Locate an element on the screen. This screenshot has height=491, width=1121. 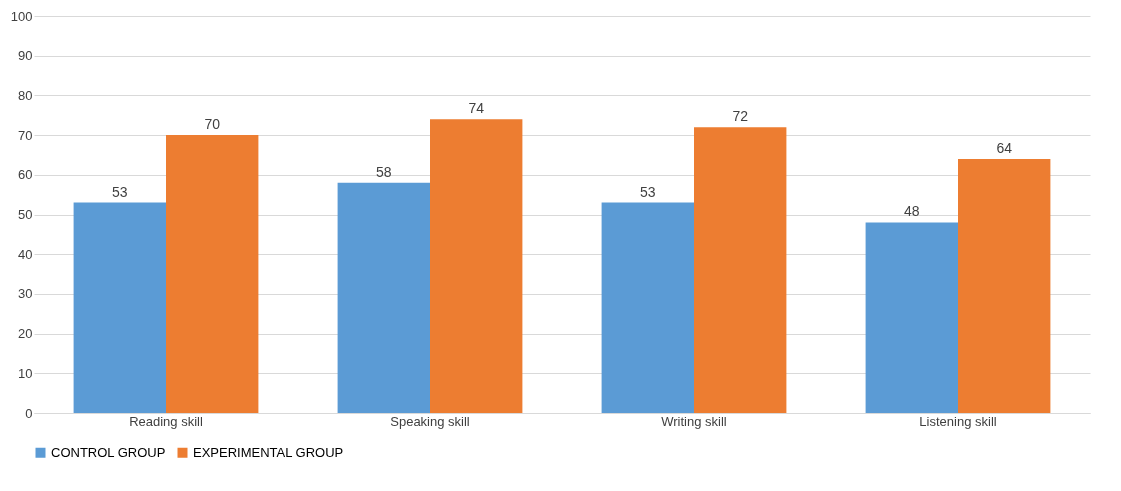
y-tick-label: 60 is located at coordinates (25, 175).